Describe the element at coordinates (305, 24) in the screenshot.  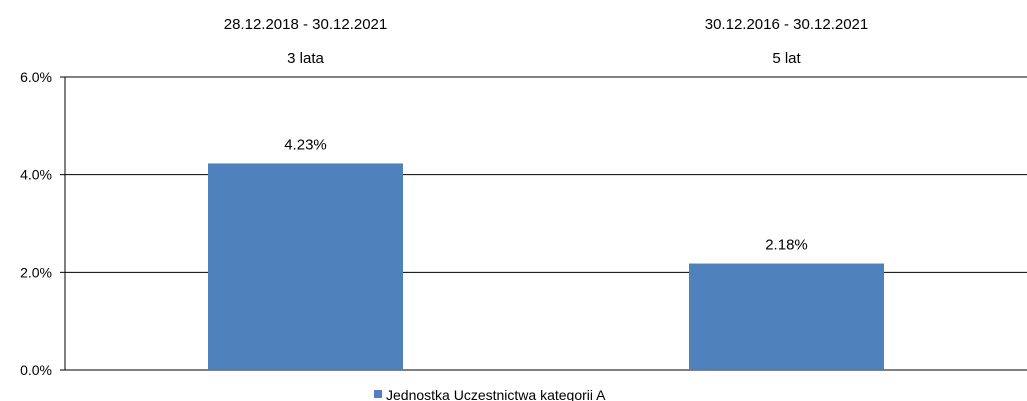
I see `category-period-label: 28.12.2018 - 30.12.2021` at that location.